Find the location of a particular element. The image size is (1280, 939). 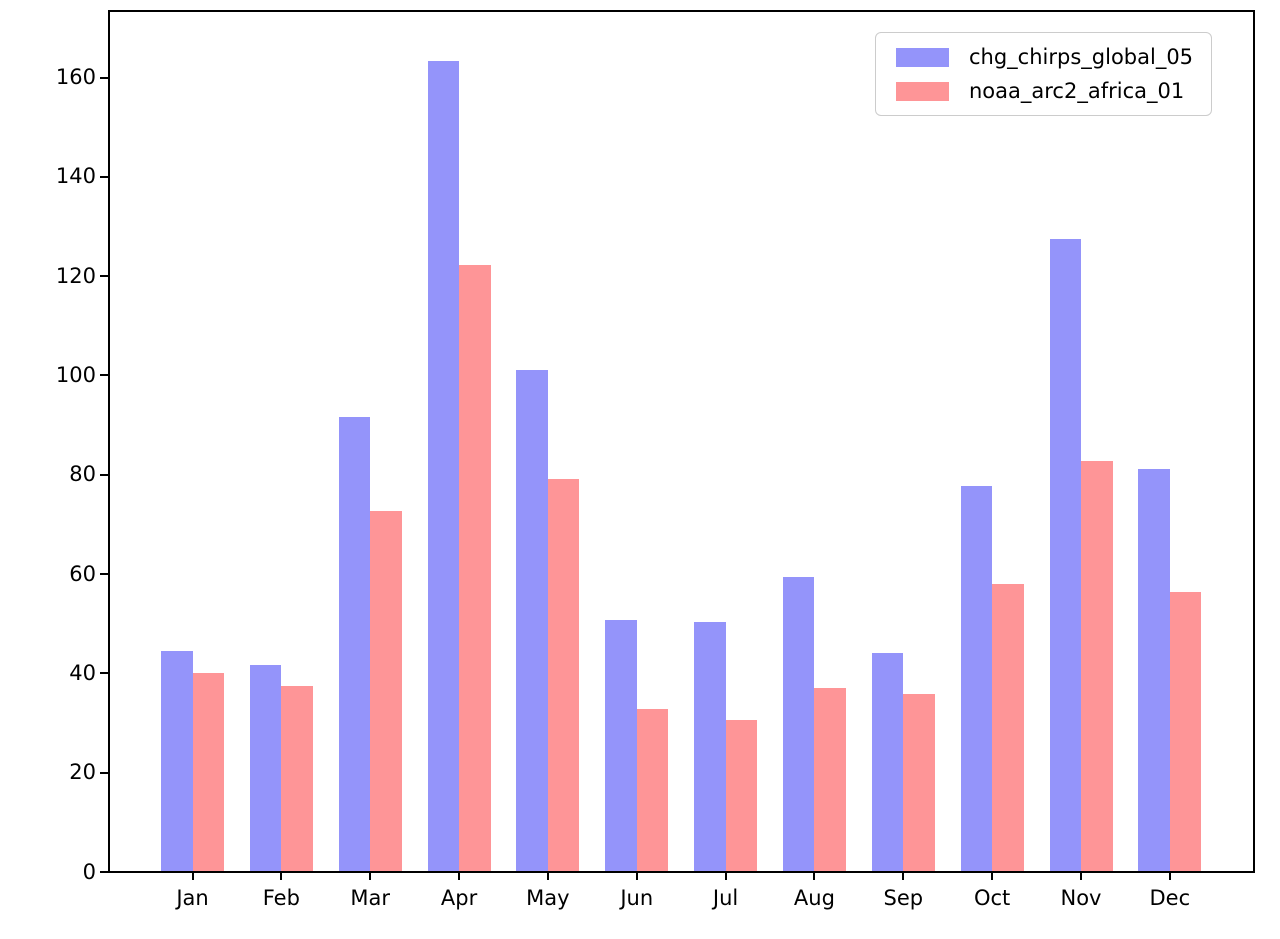

y-tick-label: 20 is located at coordinates (82, 772).